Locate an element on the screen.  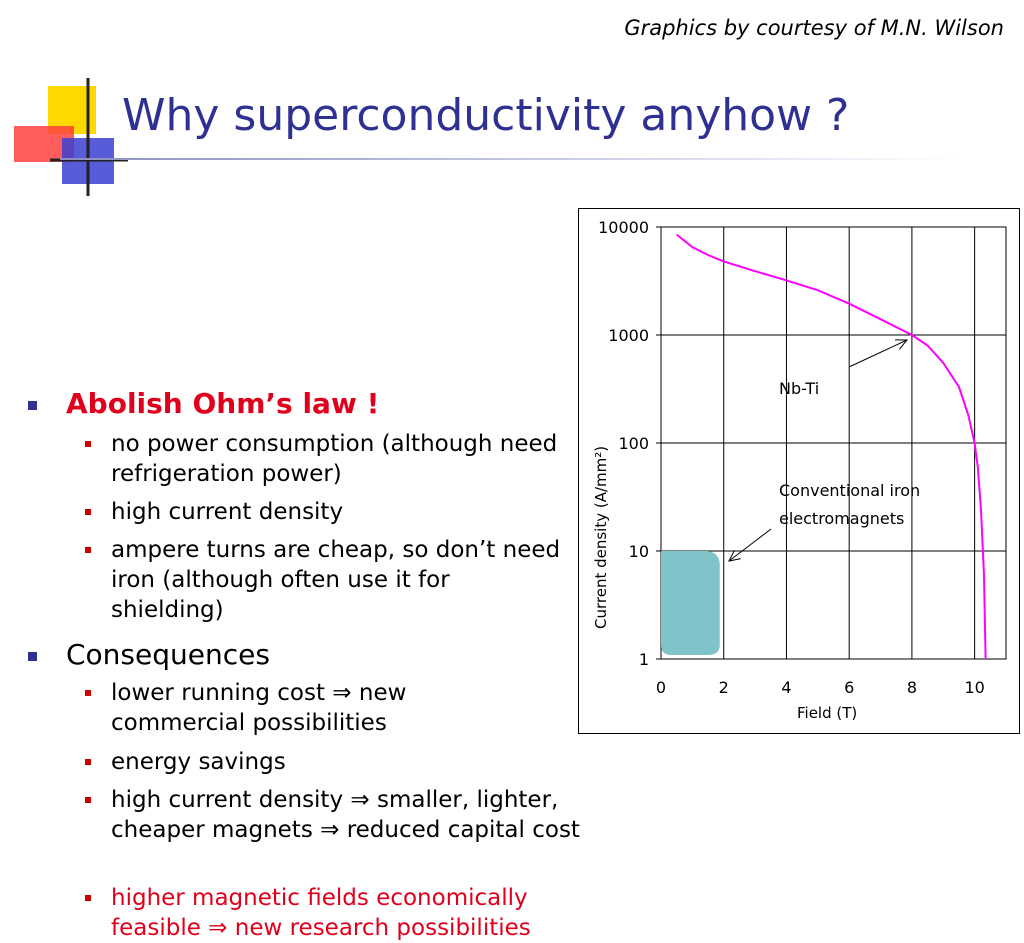
x-tick-label: 4 is located at coordinates (786, 687).